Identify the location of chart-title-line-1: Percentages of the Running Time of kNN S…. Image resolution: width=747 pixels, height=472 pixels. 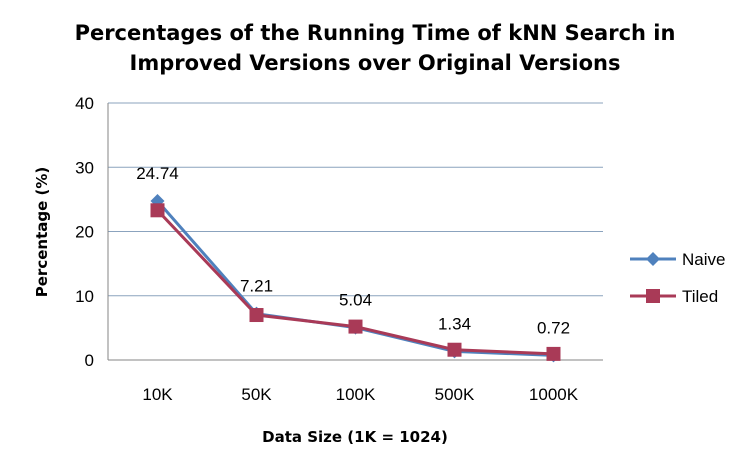
(375, 33).